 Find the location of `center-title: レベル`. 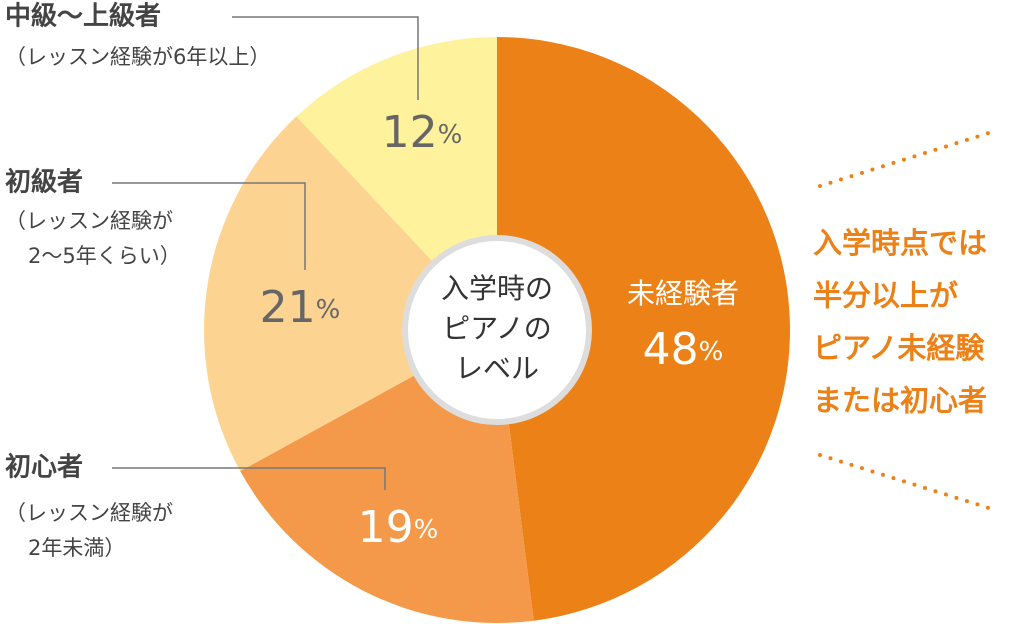

center-title: レベル is located at coordinates (497, 368).